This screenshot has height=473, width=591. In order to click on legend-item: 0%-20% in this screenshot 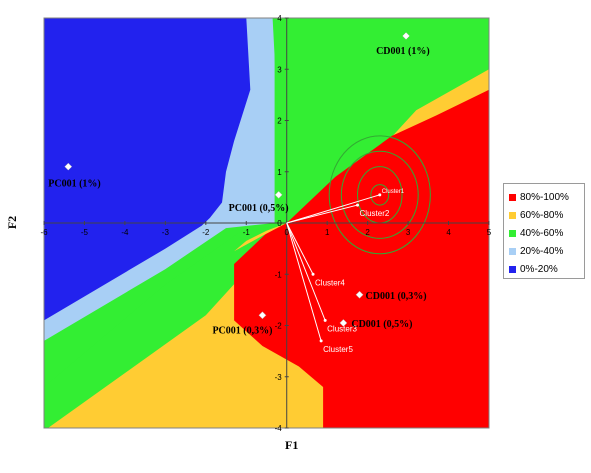, I will do `click(546, 269)`.